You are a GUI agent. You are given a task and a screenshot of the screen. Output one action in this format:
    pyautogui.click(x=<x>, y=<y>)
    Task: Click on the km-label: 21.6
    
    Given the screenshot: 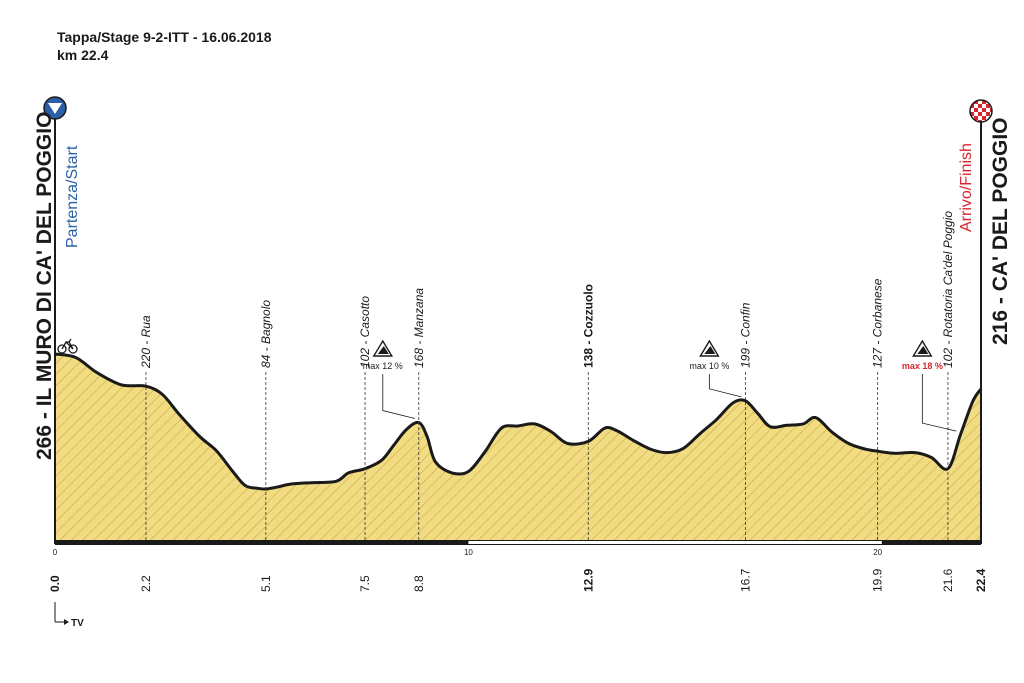 What is the action you would take?
    pyautogui.click(x=948, y=580)
    